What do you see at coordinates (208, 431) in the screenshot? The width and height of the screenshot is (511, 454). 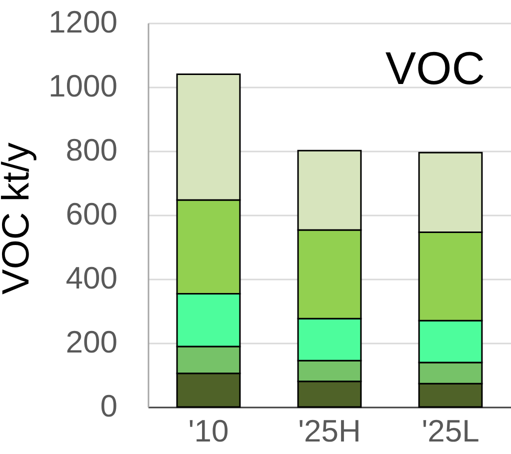 I see `x-tick-label: '10` at bounding box center [208, 431].